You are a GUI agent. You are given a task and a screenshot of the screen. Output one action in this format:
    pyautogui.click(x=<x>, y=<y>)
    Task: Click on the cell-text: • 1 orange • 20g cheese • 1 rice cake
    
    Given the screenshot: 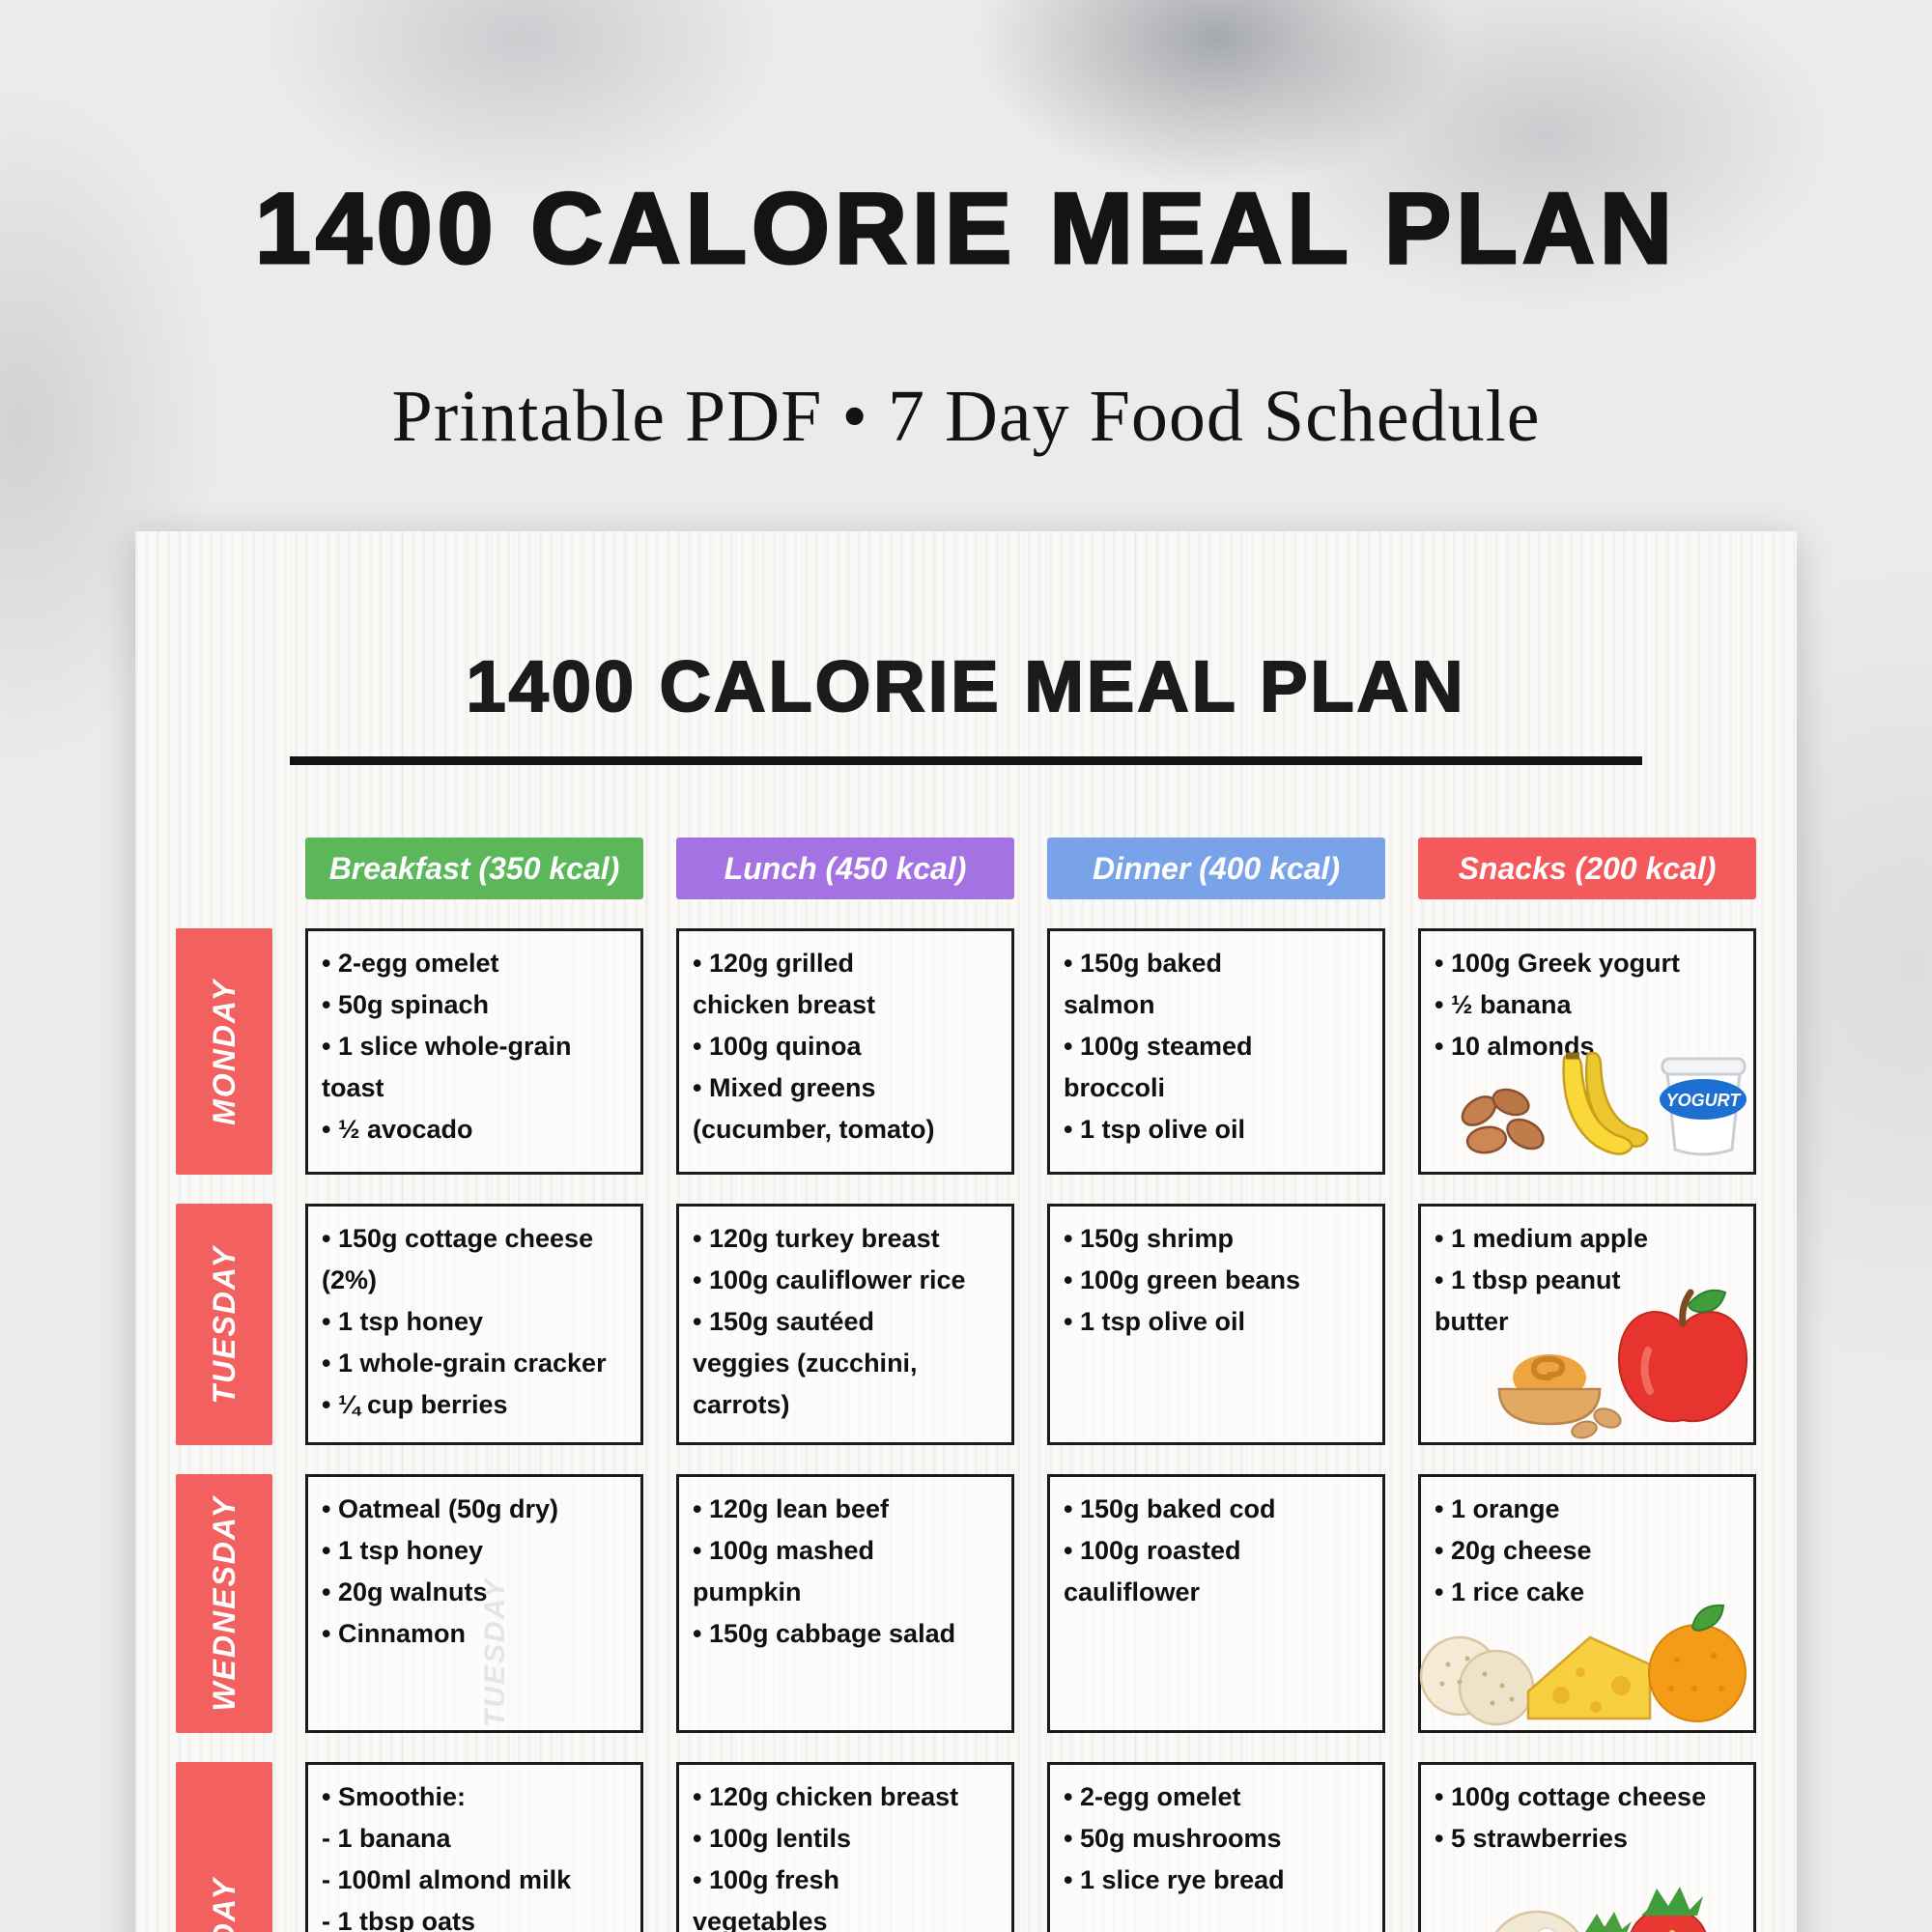 What is the action you would take?
    pyautogui.click(x=1513, y=1550)
    